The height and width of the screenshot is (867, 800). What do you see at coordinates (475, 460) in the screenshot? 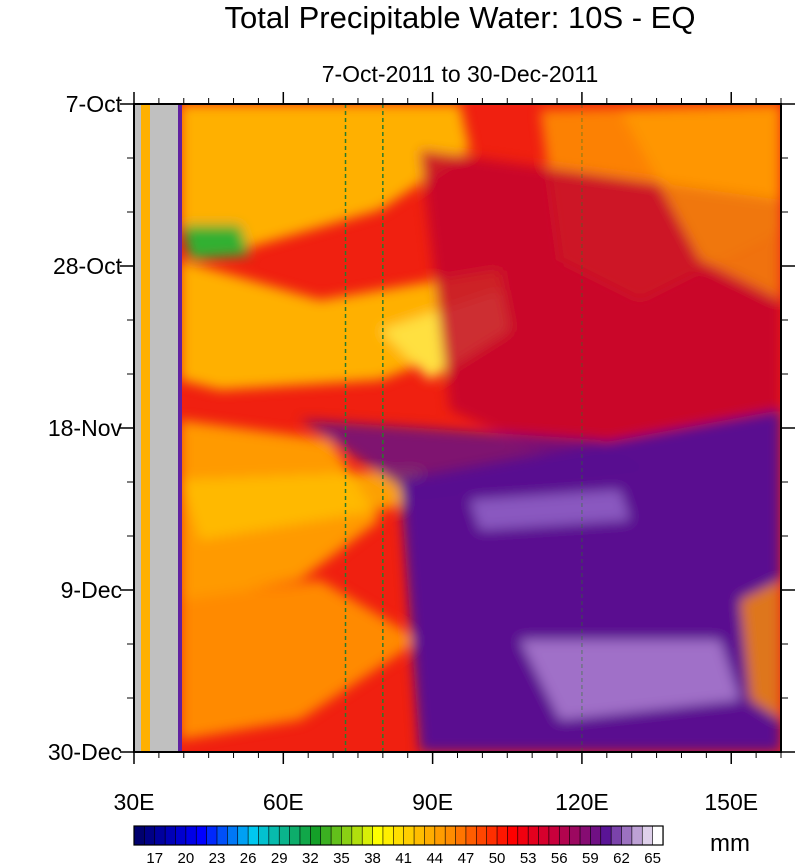
I see `purple-band-nov` at bounding box center [475, 460].